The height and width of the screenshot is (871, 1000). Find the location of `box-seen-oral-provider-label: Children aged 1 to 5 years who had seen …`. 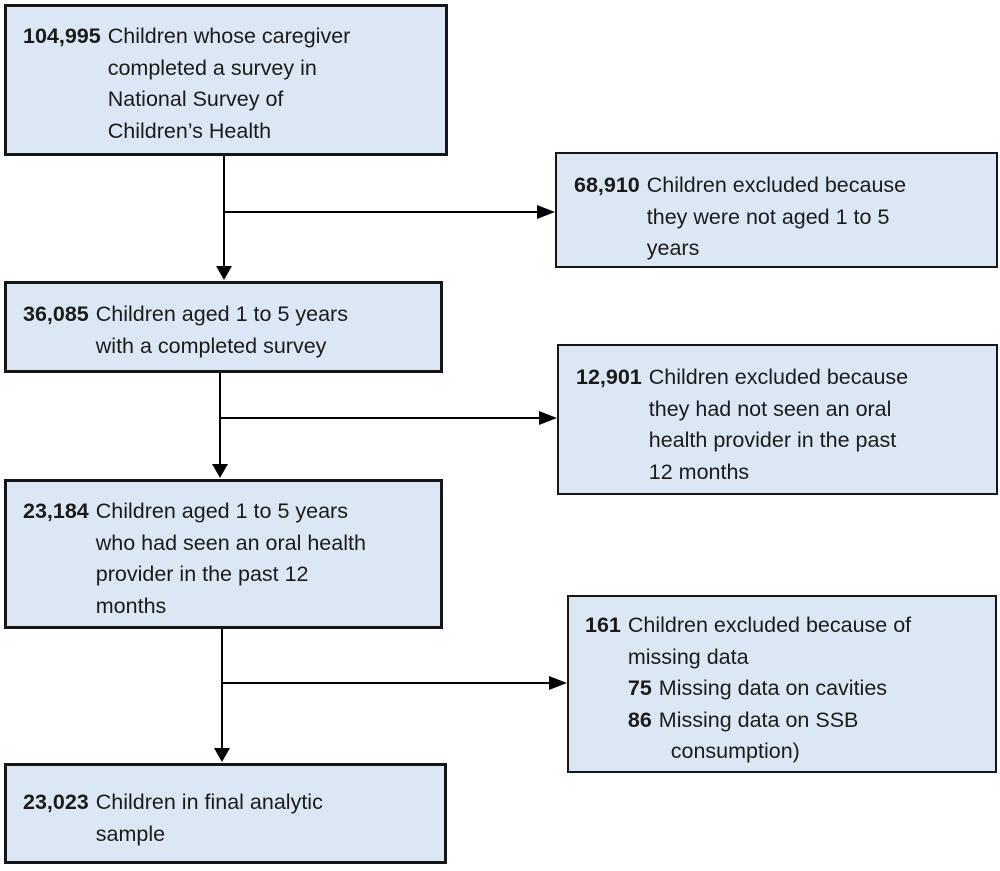

box-seen-oral-provider-label: Children aged 1 to 5 years who had seen … is located at coordinates (230, 558).